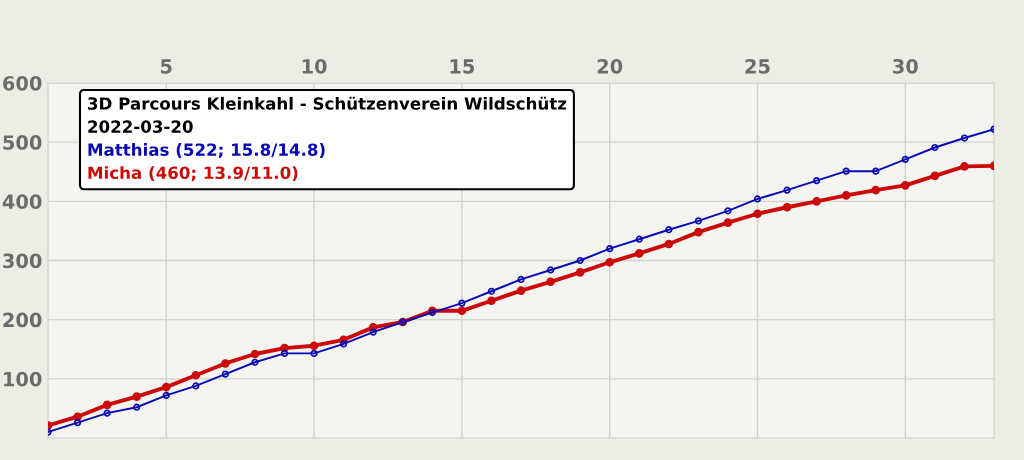 The width and height of the screenshot is (1024, 460). I want to click on y-tick-label: 200, so click(22, 320).